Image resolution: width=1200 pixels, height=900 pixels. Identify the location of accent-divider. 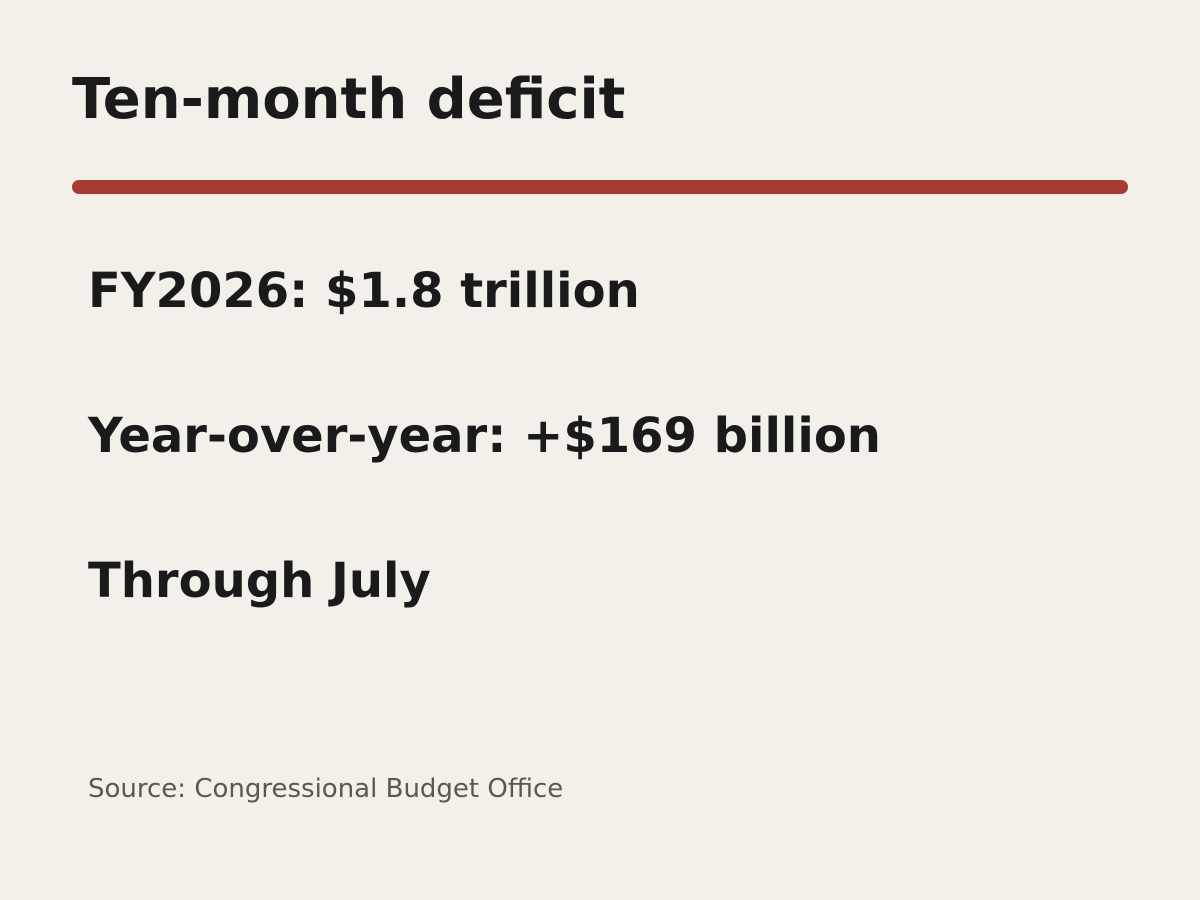
(600, 187).